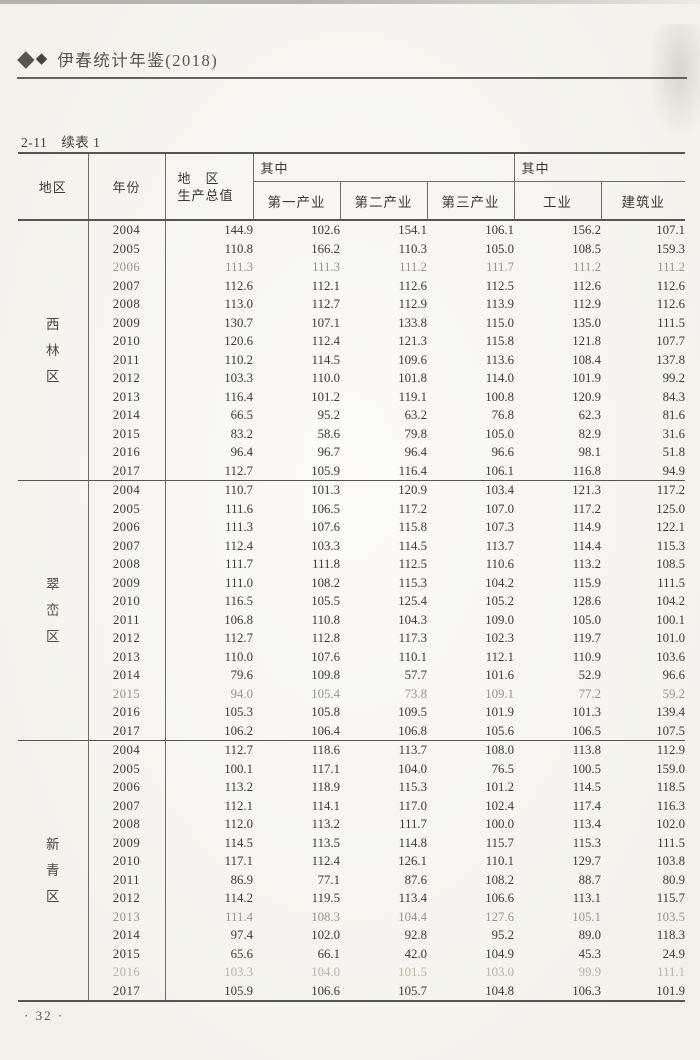  What do you see at coordinates (127, 359) in the screenshot?
I see `year-cell: 2011` at bounding box center [127, 359].